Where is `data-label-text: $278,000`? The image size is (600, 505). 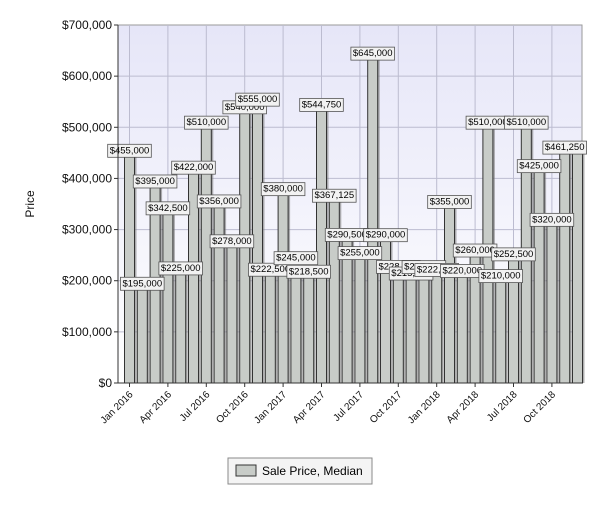
data-label-text: $278,000 is located at coordinates (232, 241).